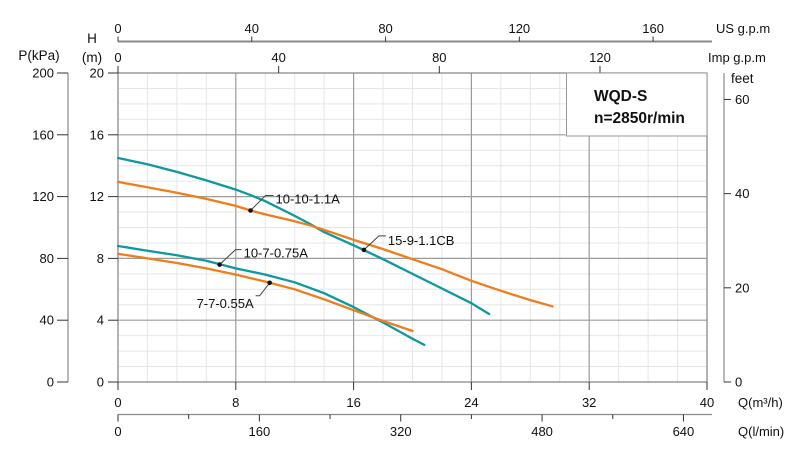  I want to click on p-tick-label: 80, so click(47, 258).